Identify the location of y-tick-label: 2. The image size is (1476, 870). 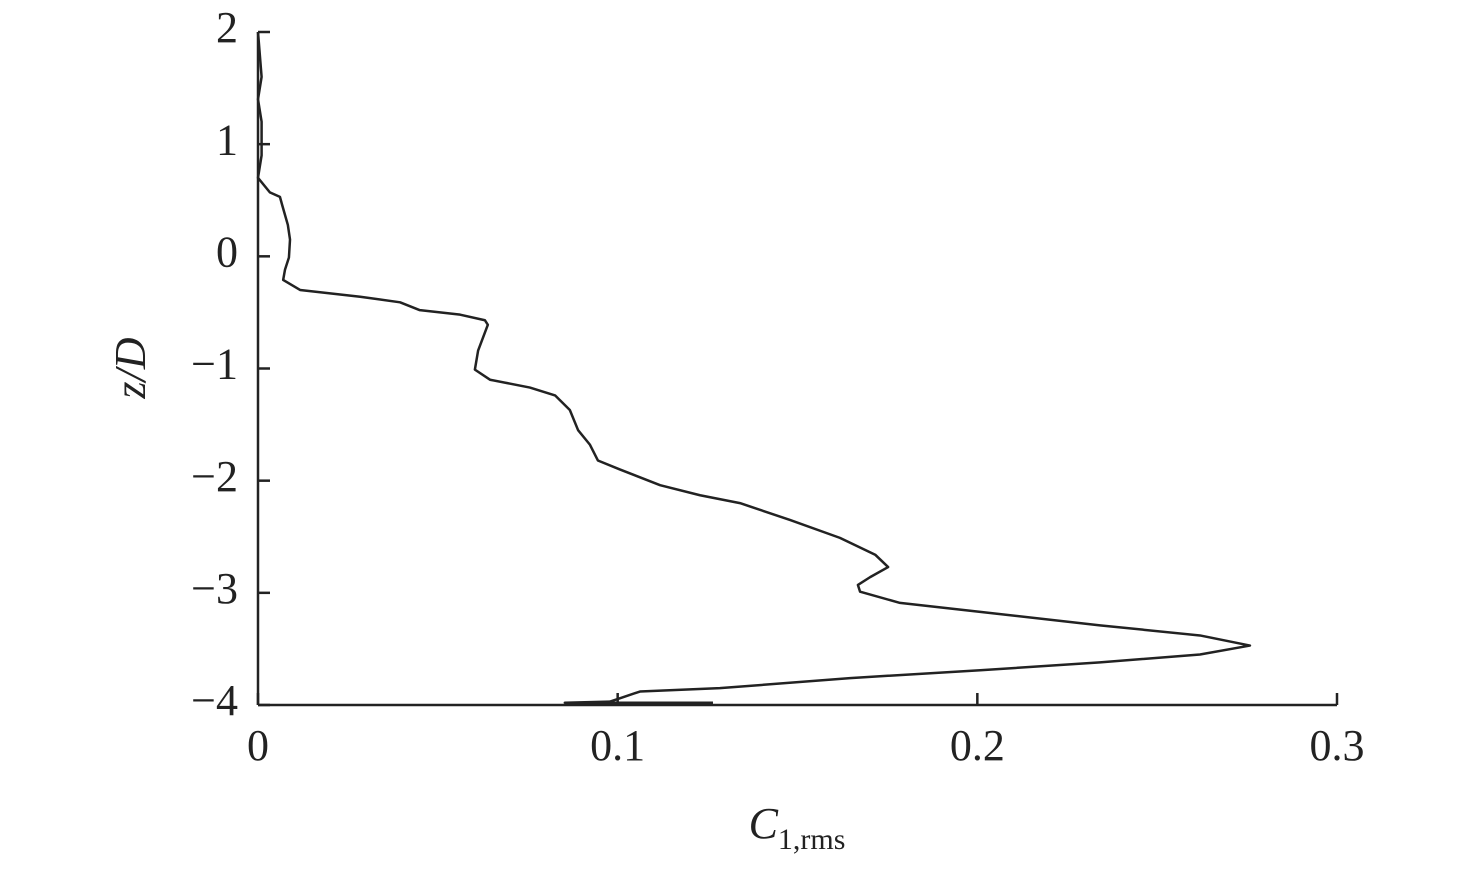
(227, 27).